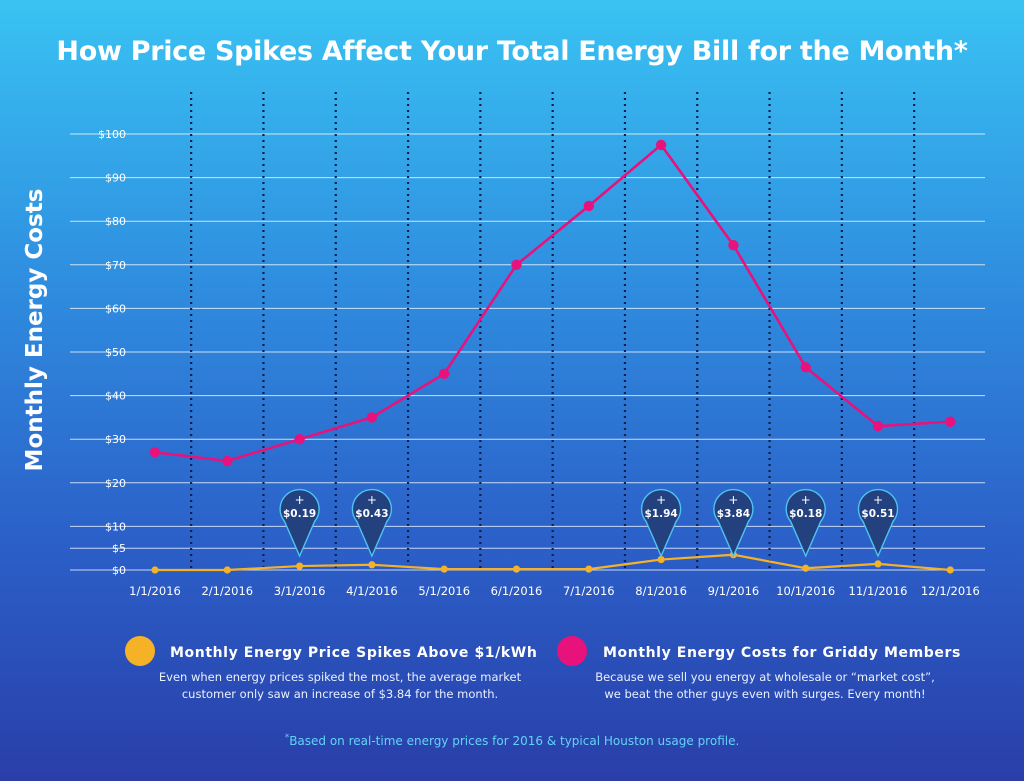  I want to click on y-tick-label: $5, so click(119, 548).